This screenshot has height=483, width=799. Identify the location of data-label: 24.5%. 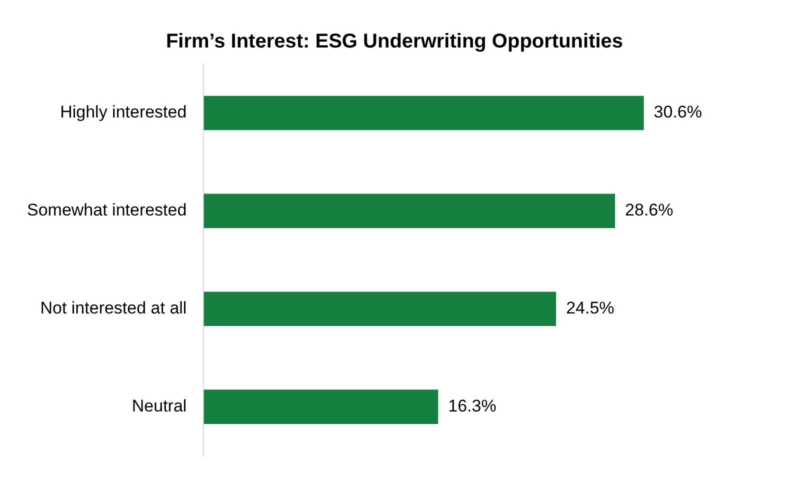
(590, 308).